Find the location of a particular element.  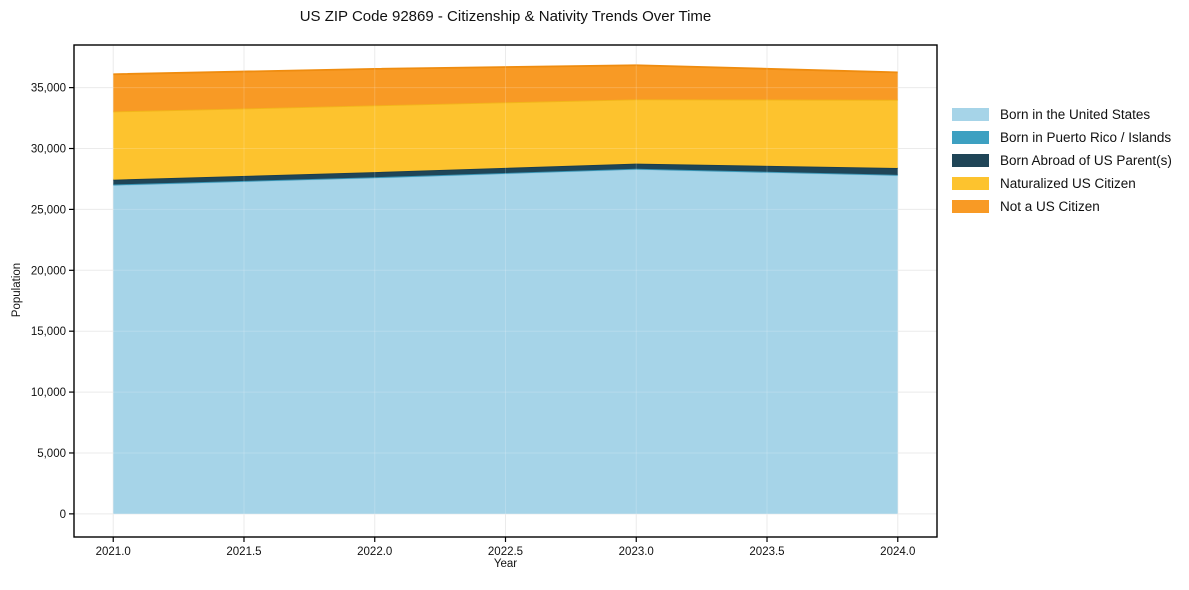

y-tick-label: 35,000 is located at coordinates (48, 89).